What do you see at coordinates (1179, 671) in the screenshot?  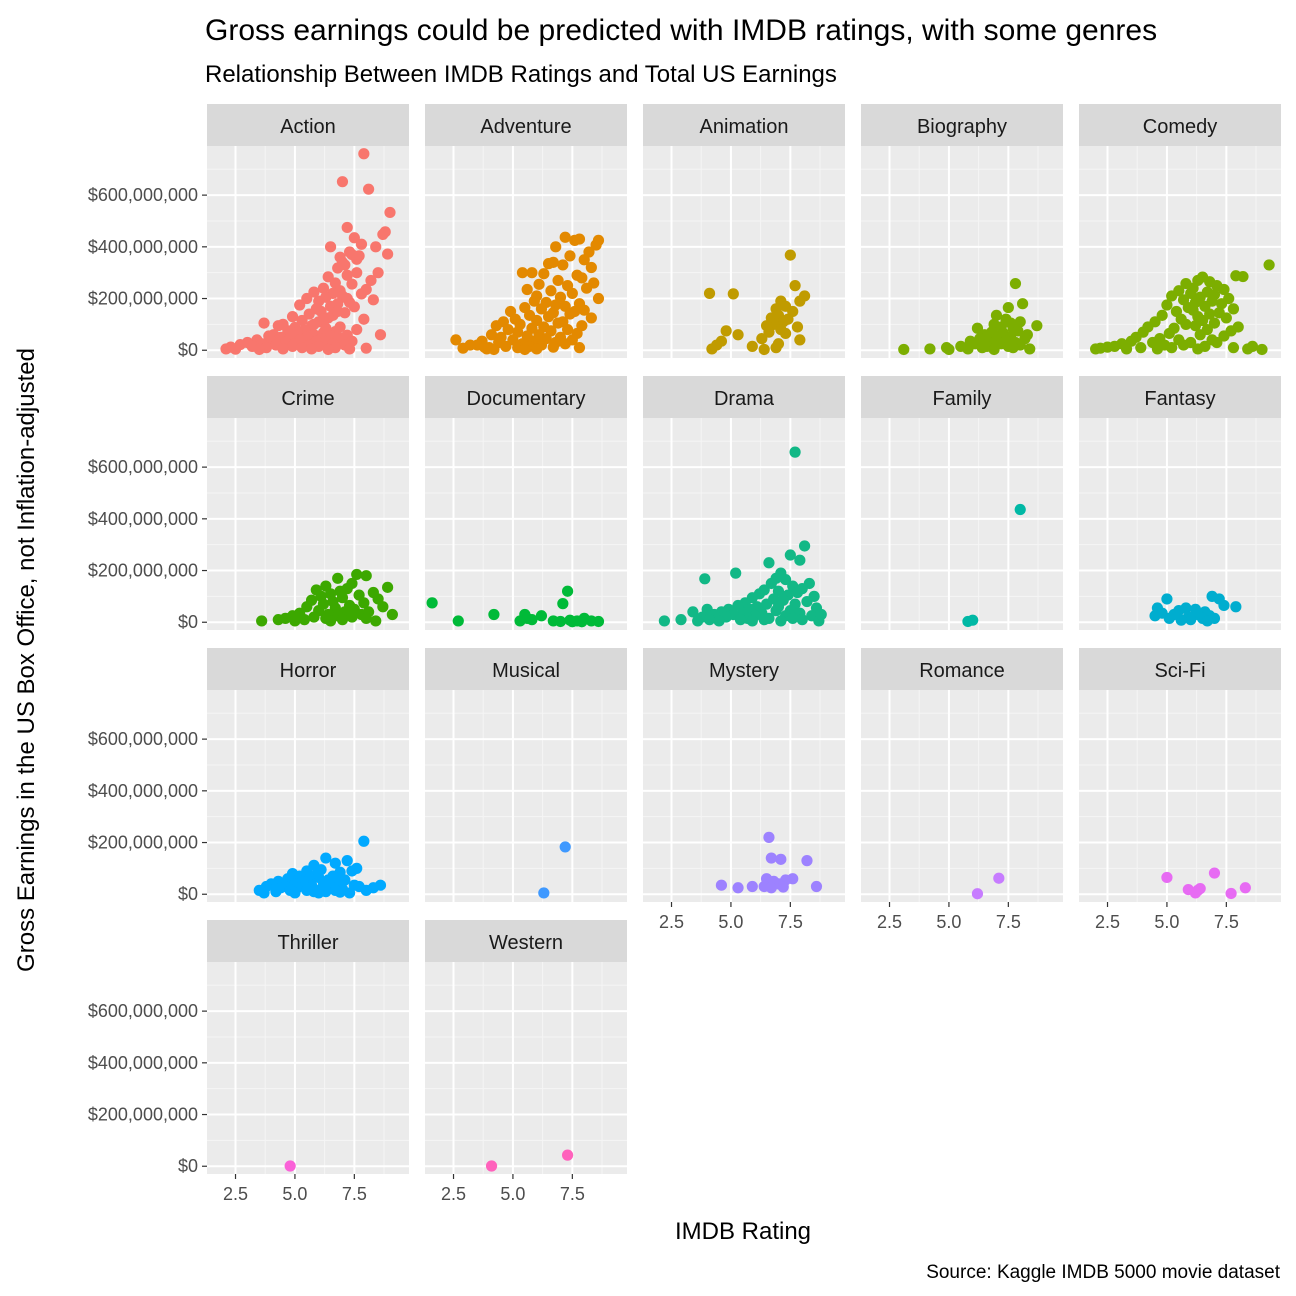 I see `facet-label: Sci-Fi` at bounding box center [1179, 671].